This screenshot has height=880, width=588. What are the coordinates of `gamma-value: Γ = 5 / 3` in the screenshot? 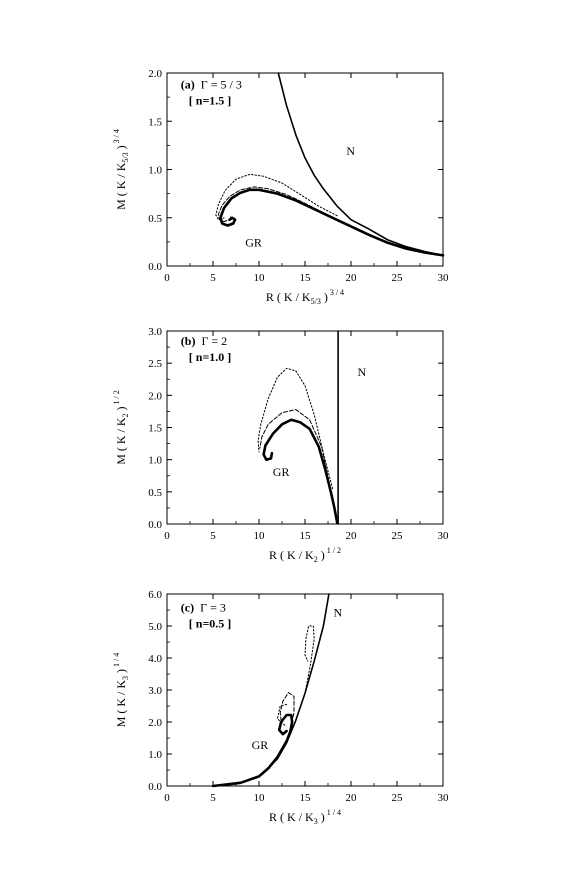 It's located at (221, 84).